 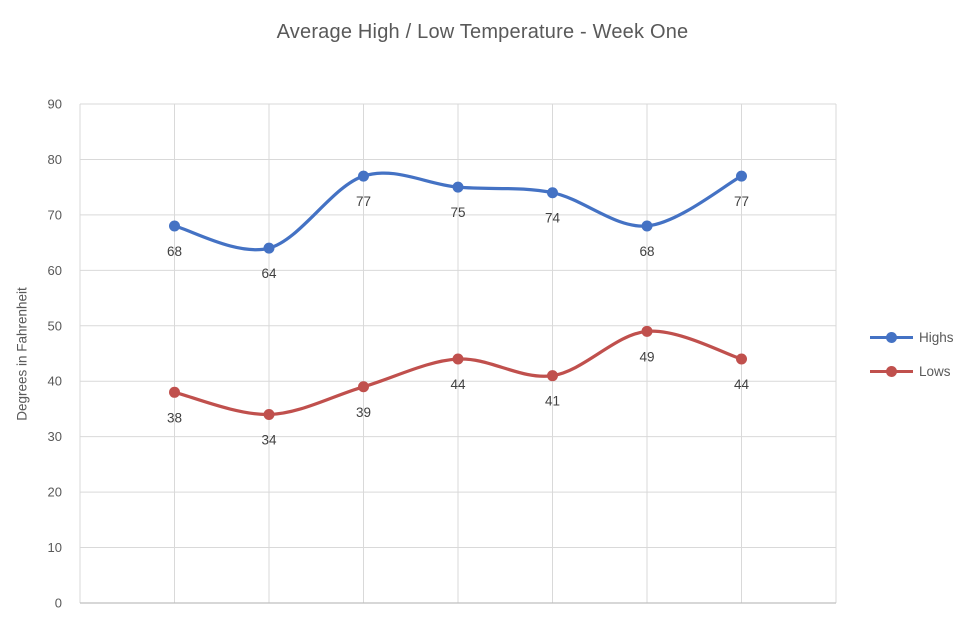 I want to click on highs-data-label-7: 77, so click(x=741, y=201).